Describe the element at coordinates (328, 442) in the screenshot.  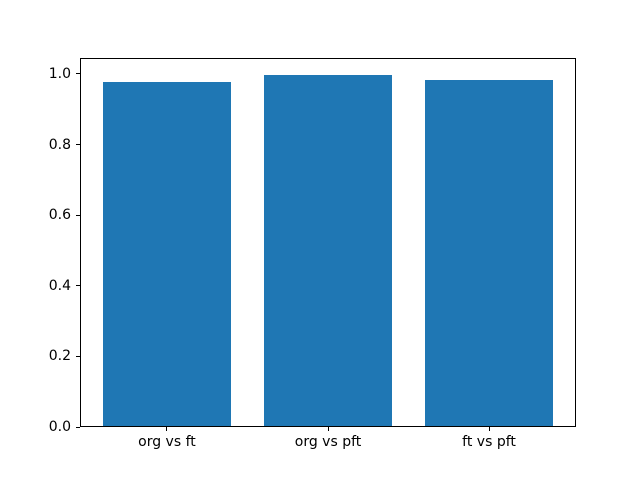
I see `x-tick-label: org vs pft` at that location.